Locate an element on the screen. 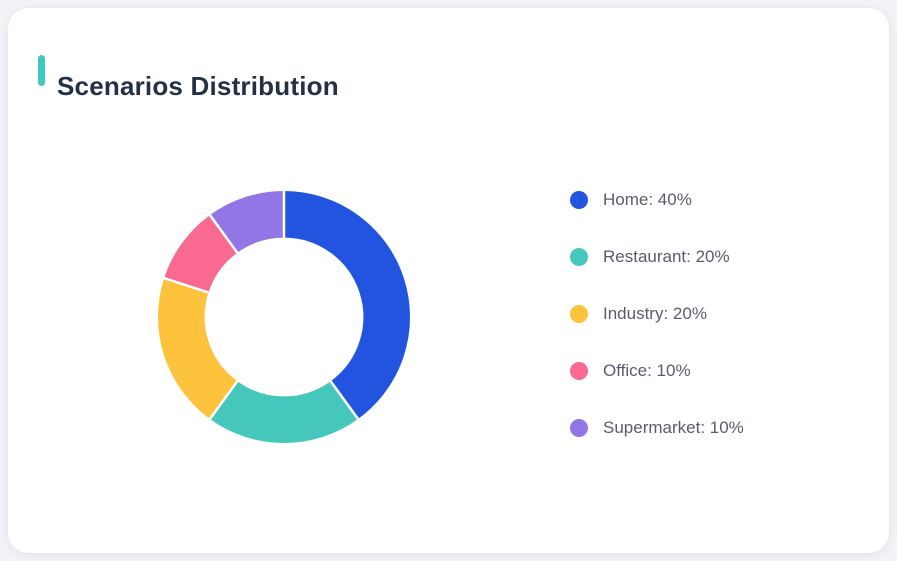  title-accent-bar is located at coordinates (41, 70).